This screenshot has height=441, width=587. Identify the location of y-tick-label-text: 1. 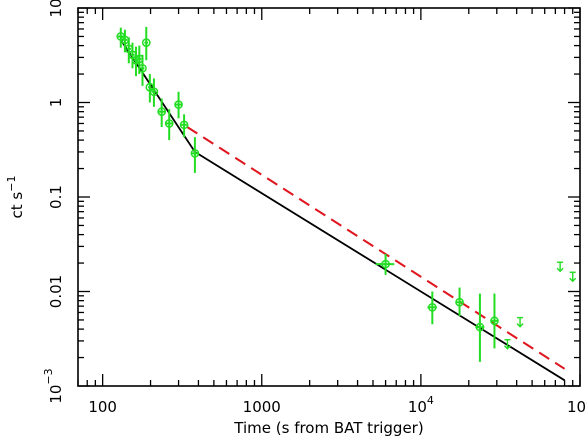
(56, 103).